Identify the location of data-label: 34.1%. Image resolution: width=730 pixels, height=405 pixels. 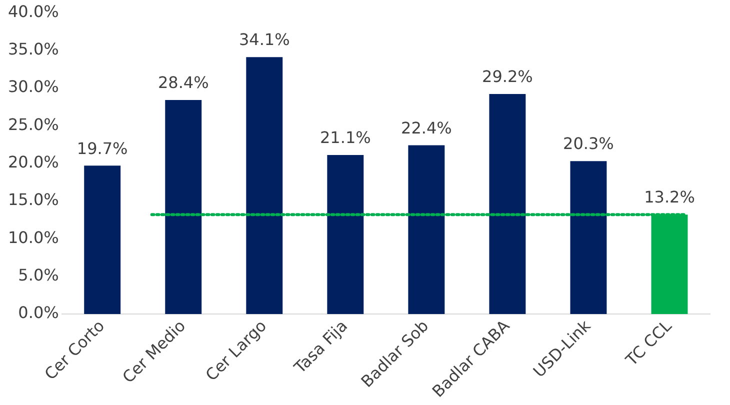
(264, 40).